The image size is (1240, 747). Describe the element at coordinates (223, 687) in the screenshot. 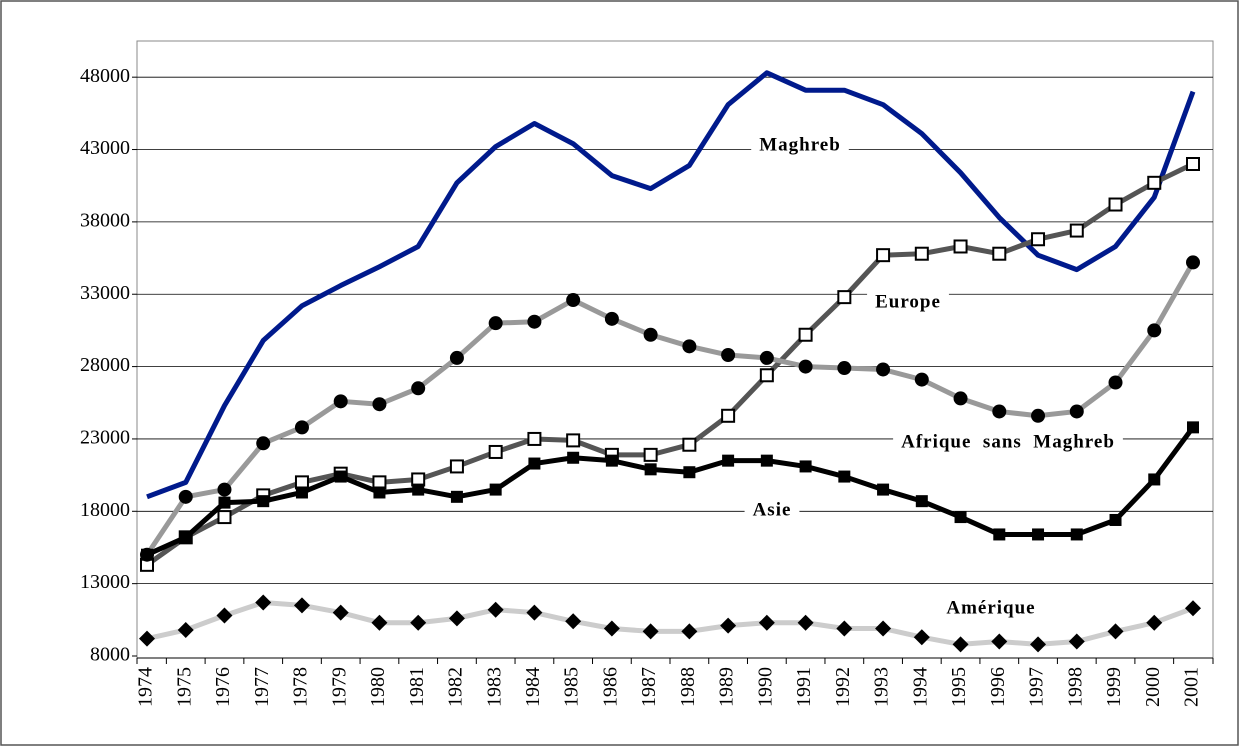

I see `x-tick-label: 1976` at that location.